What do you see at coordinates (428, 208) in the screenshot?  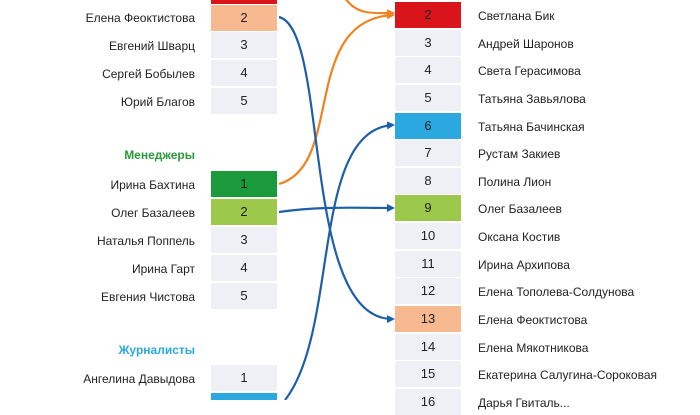 I see `right-rank-9: 9` at bounding box center [428, 208].